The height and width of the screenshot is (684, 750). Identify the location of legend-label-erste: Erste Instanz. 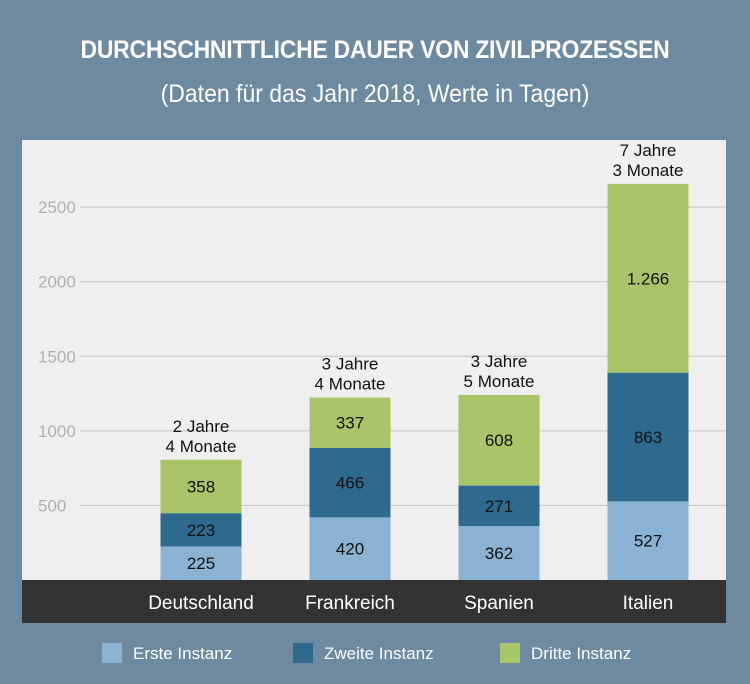
(183, 653).